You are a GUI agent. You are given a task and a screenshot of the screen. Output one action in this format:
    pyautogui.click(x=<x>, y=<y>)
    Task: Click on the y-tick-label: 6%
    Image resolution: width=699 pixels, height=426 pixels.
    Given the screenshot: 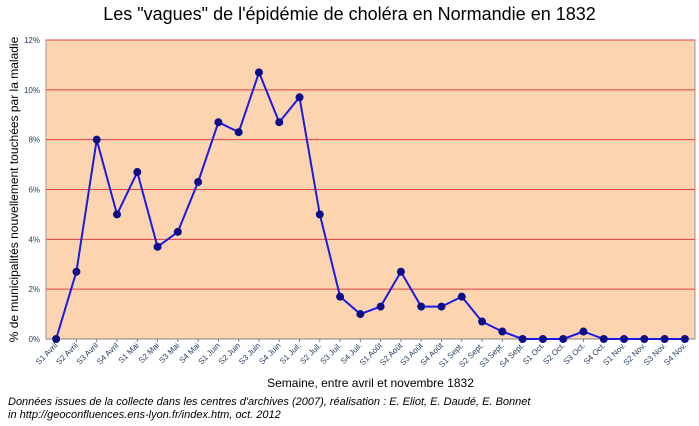 What is the action you would take?
    pyautogui.click(x=34, y=190)
    